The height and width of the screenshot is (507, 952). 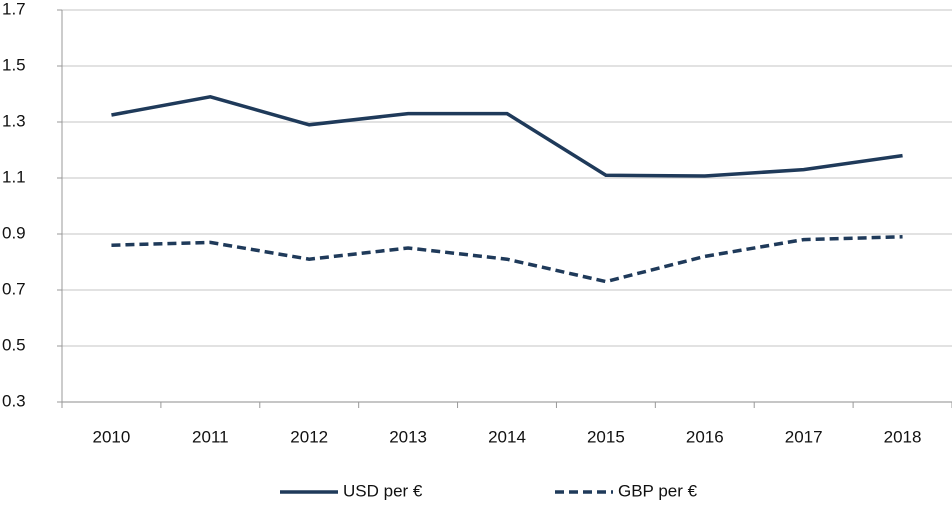 I want to click on x-tick-label: 2018, so click(x=903, y=436).